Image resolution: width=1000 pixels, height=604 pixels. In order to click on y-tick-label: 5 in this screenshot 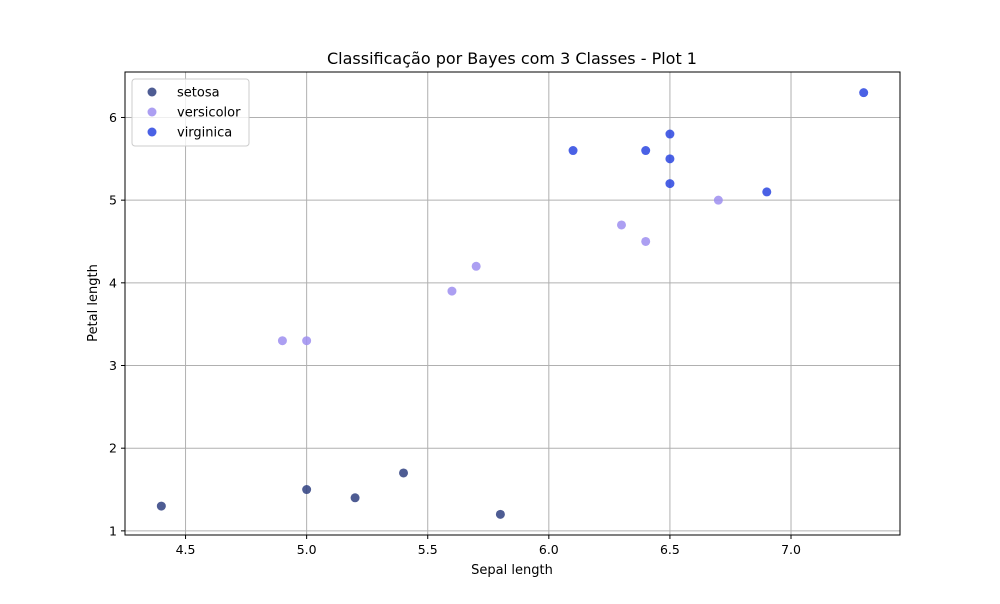, I will do `click(113, 200)`.